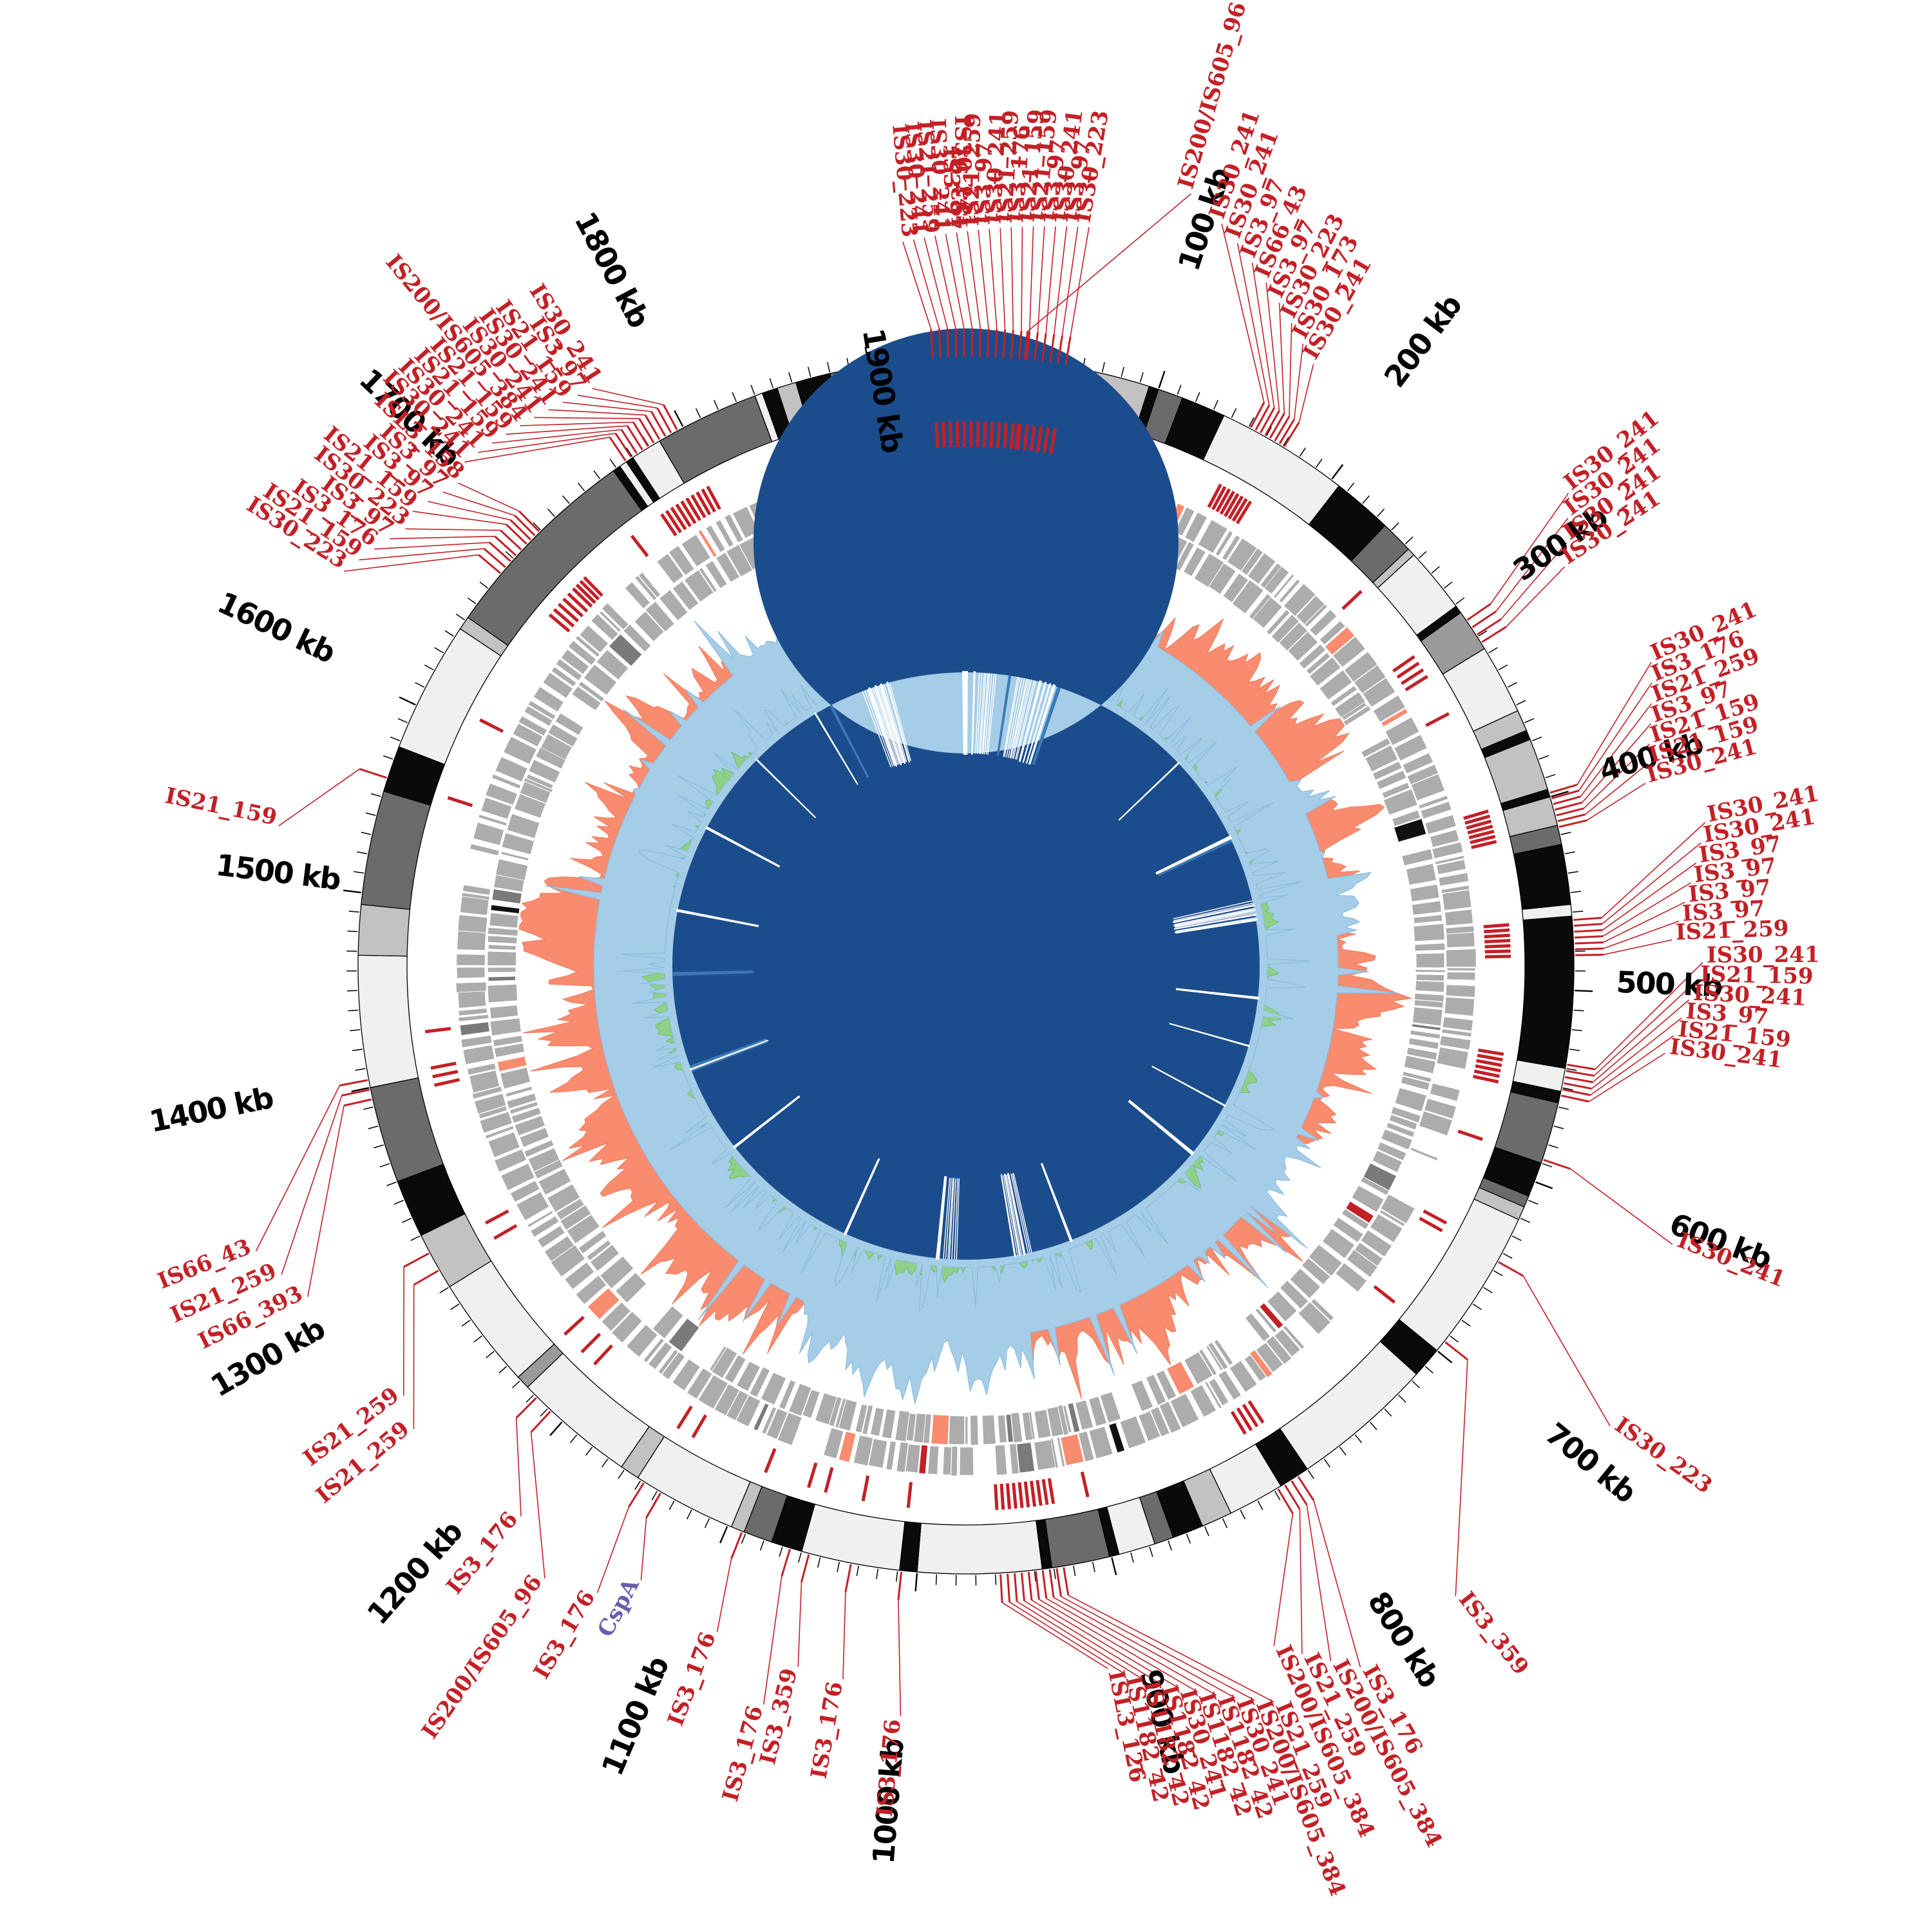 This screenshot has width=1932, height=1932. Describe the element at coordinates (953, 1219) in the screenshot. I see `navy-hairline` at that location.